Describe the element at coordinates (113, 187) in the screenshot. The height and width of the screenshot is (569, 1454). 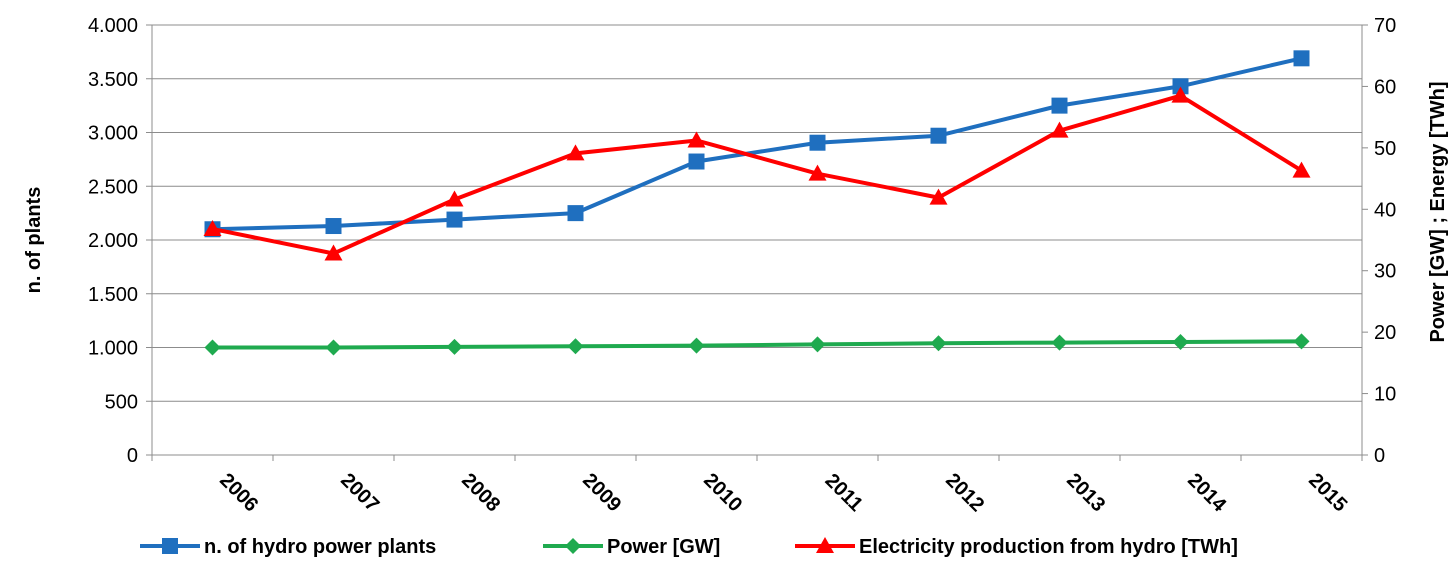
I see `y-left-tick-label: 2.500` at that location.